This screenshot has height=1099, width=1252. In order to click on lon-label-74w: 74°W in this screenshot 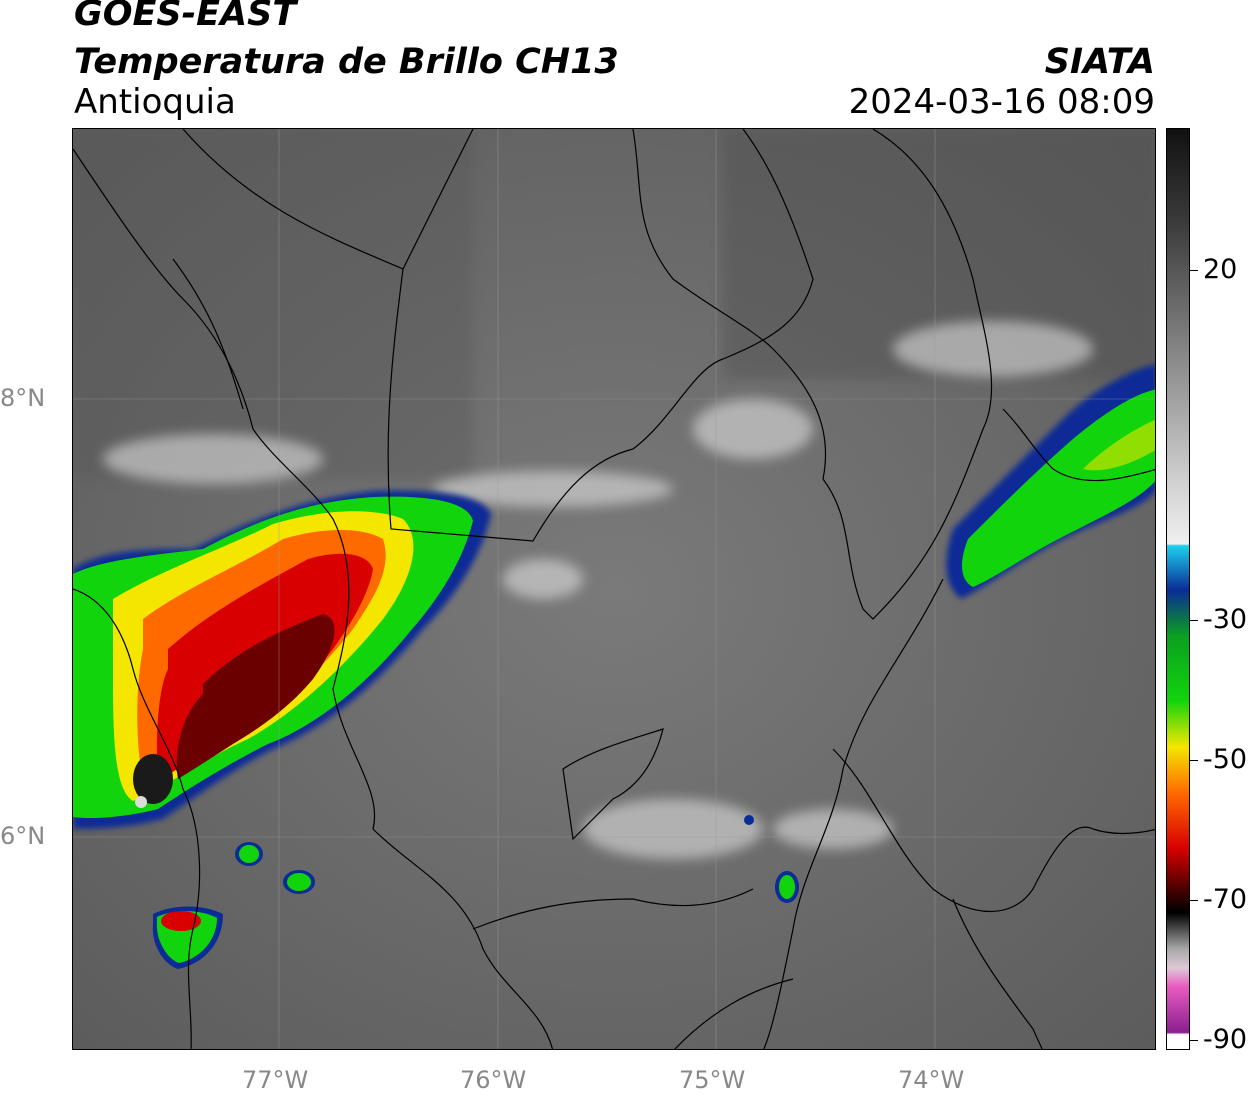, I will do `click(931, 1080)`.